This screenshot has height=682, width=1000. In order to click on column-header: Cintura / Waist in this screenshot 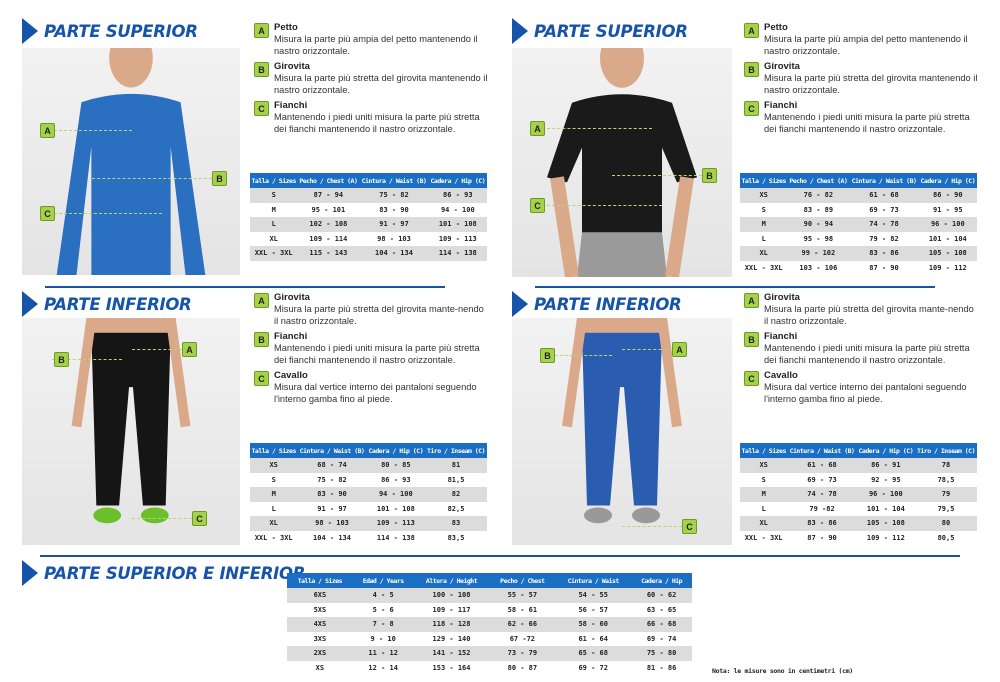, I will do `click(593, 580)`.